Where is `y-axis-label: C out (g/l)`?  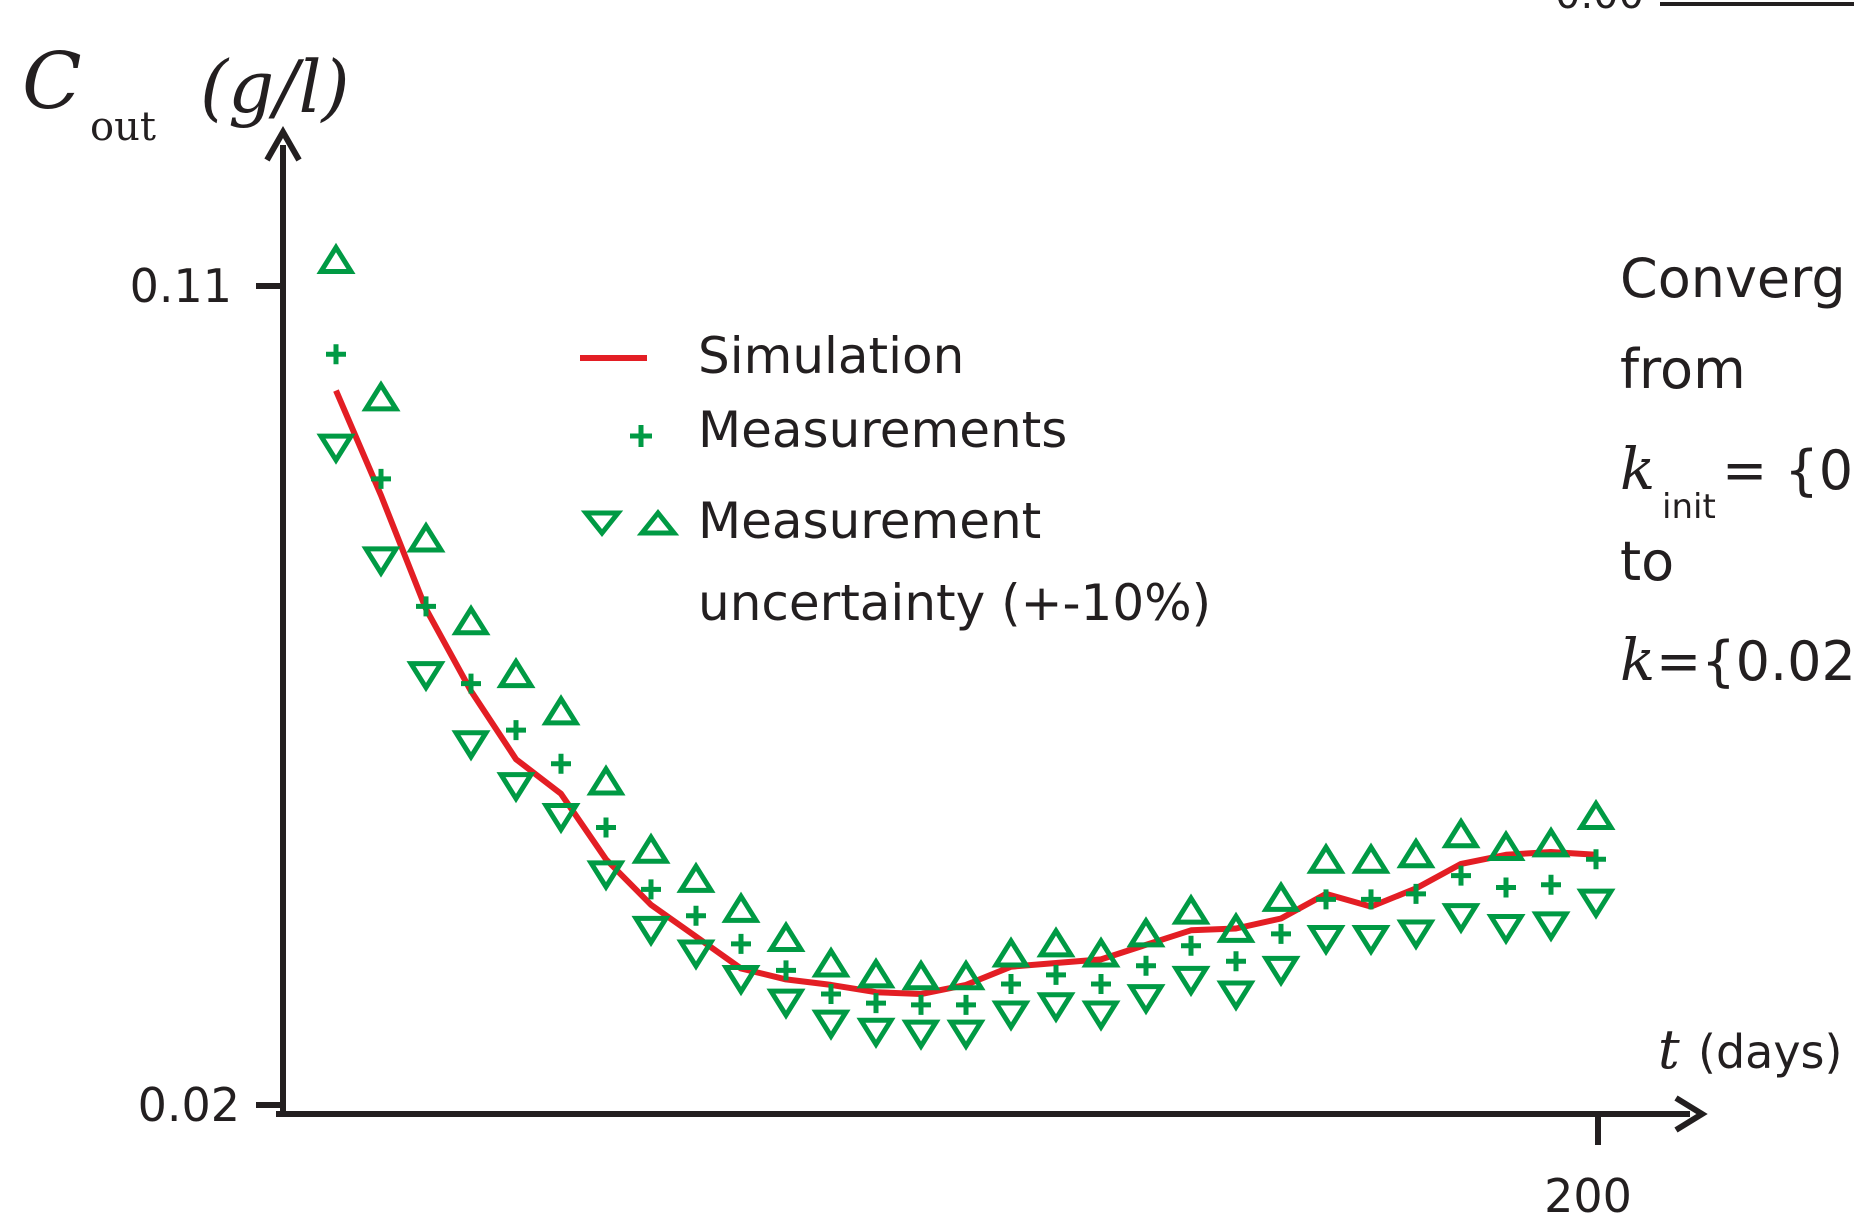
y-axis-label: C out (g/l) is located at coordinates (186, 93).